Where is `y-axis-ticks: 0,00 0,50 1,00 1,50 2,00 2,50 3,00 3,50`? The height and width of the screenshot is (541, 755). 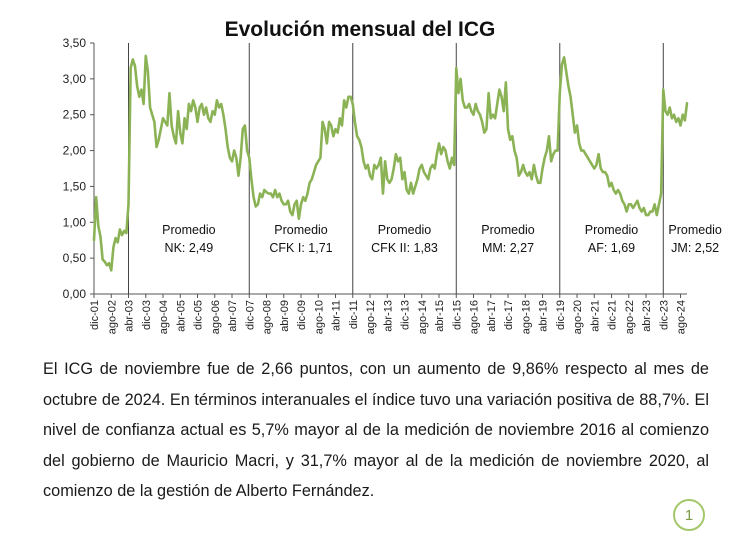 y-axis-ticks: 0,00 0,50 1,00 1,50 2,00 2,50 3,00 3,50 is located at coordinates (78, 168).